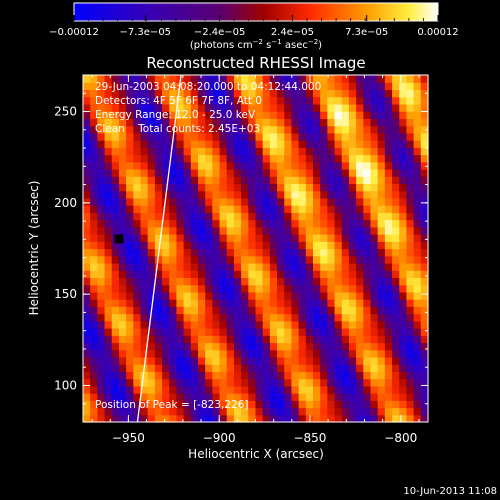 This screenshot has height=500, width=500. What do you see at coordinates (178, 101) in the screenshot?
I see `annotation-detectors: Detectors: 4F 5F 6F 7F 8F, Att 0` at bounding box center [178, 101].